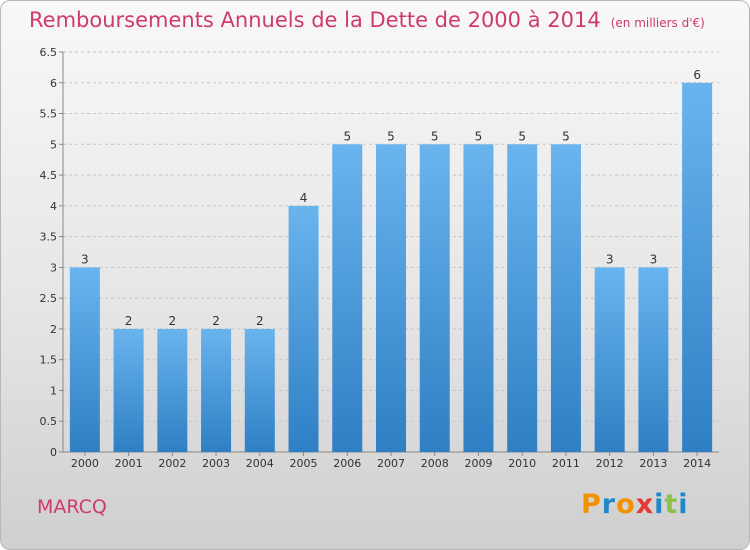  What do you see at coordinates (626, 504) in the screenshot?
I see `logo-letter: o` at bounding box center [626, 504].